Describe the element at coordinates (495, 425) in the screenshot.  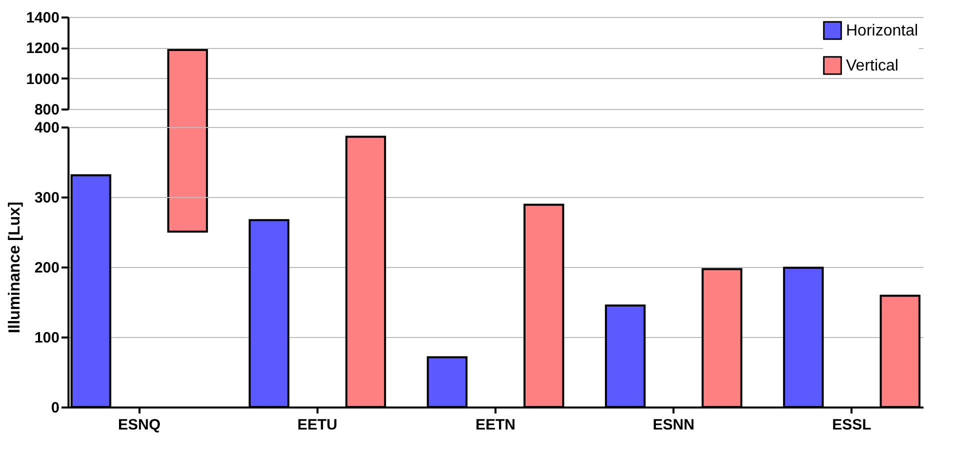
I see `x-tick-label: EETN` at that location.